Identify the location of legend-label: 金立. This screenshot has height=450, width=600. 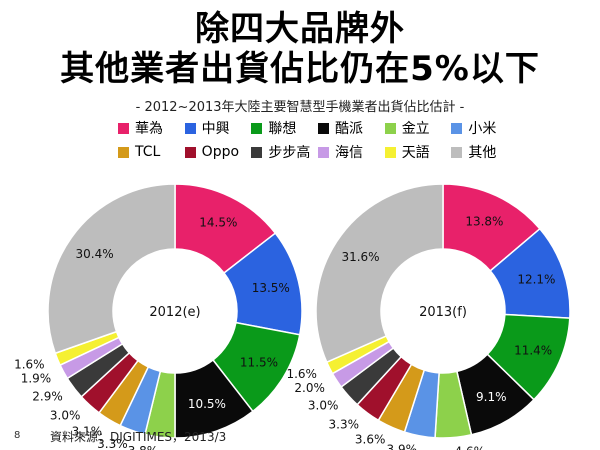
(415, 129).